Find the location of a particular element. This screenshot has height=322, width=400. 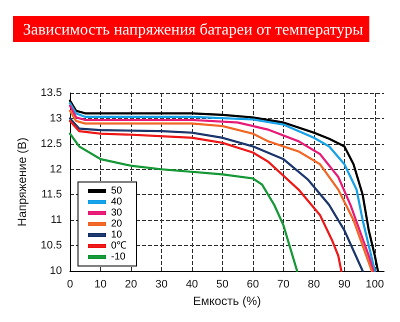

x-tick-label: 80 is located at coordinates (314, 284).